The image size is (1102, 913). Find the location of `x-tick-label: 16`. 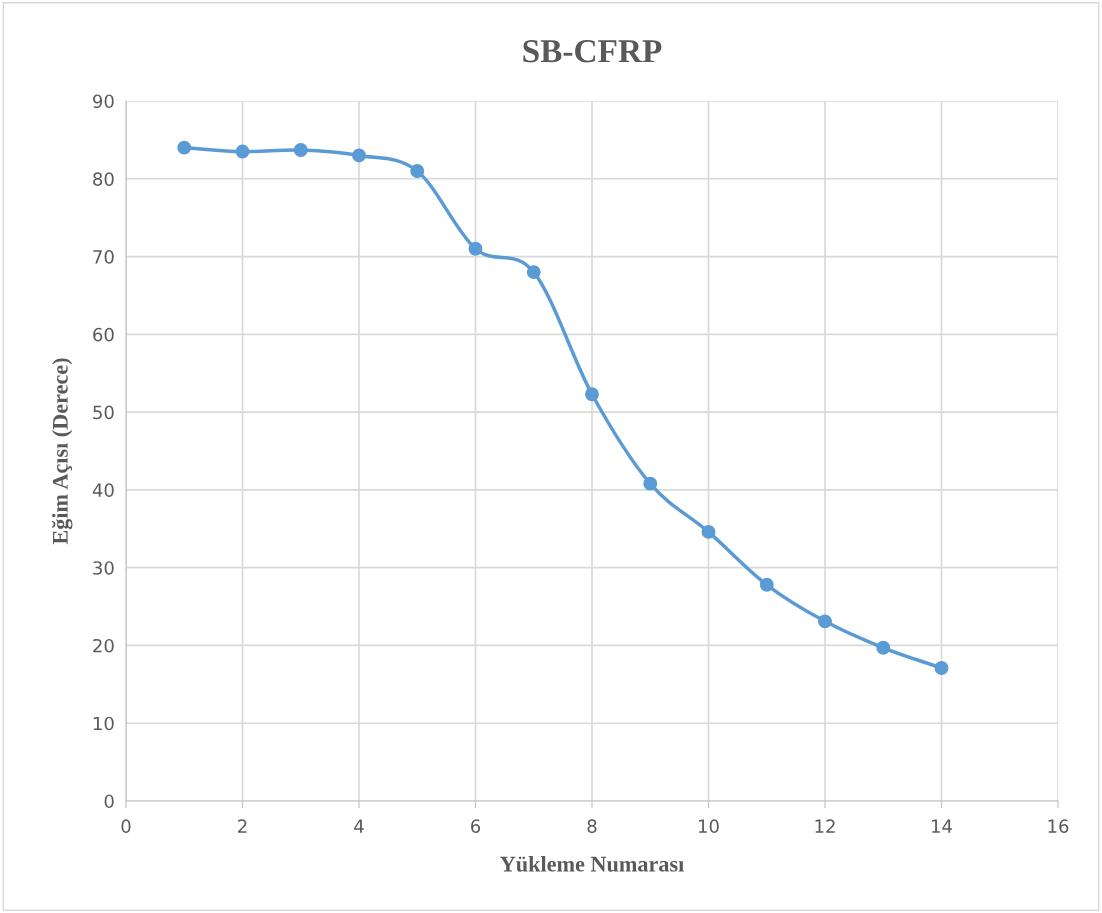

x-tick-label: 16 is located at coordinates (1058, 826).